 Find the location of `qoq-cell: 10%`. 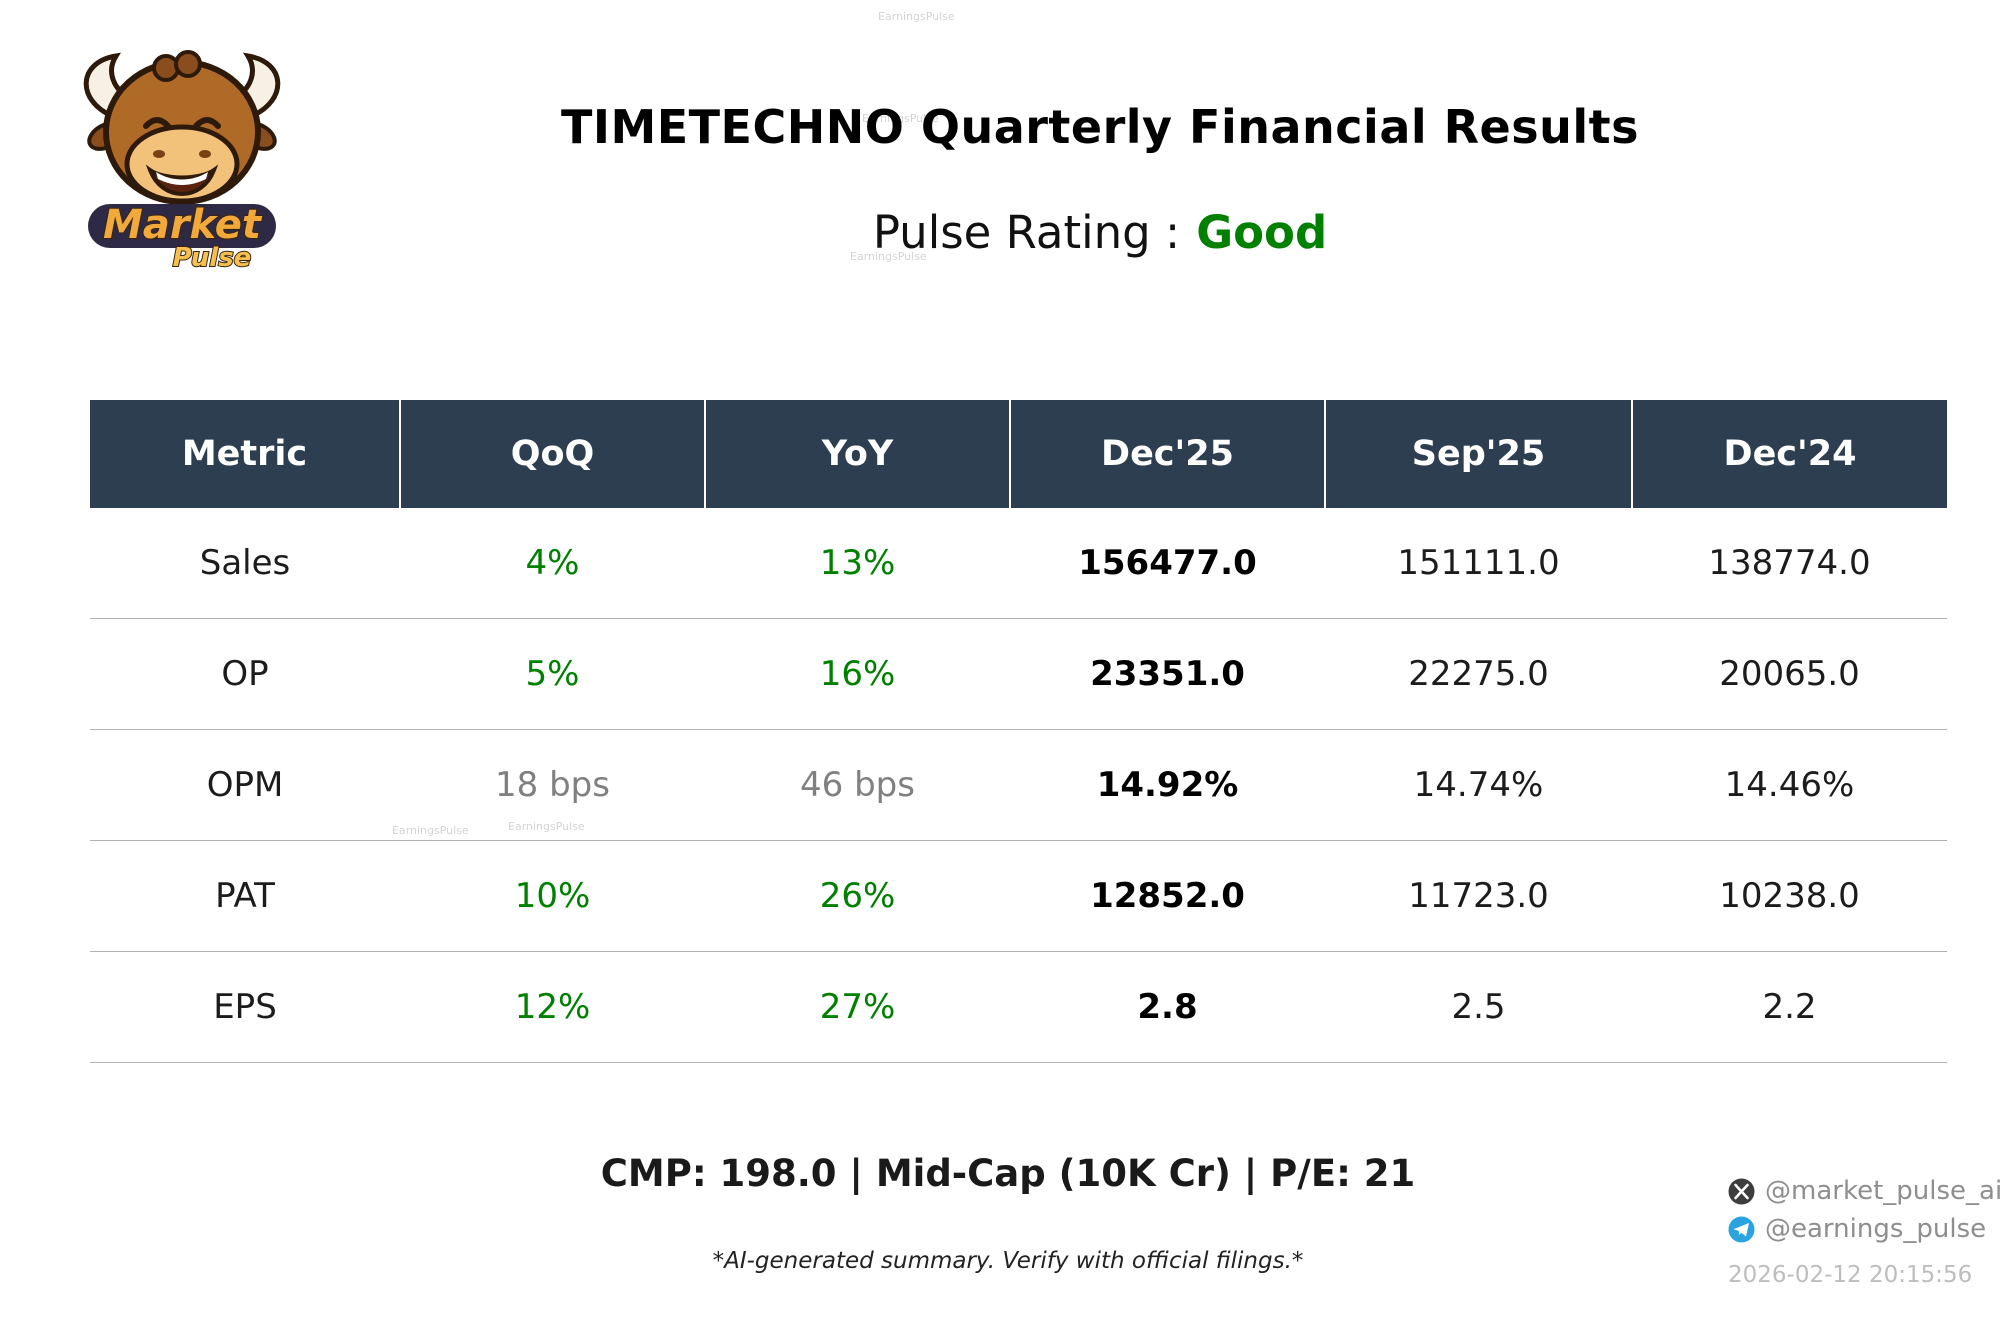

qoq-cell: 10% is located at coordinates (552, 896).